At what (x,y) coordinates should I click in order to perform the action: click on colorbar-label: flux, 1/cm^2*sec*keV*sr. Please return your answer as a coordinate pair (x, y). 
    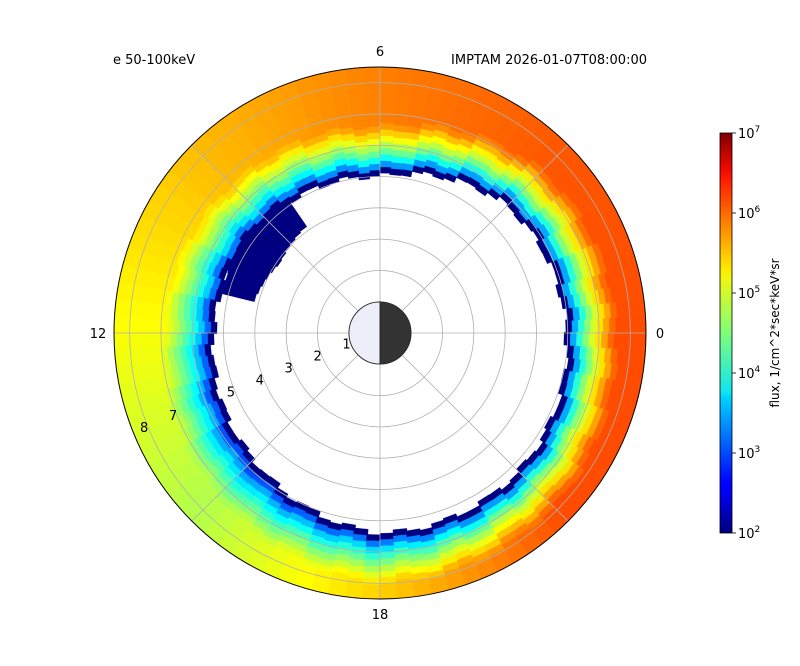
    Looking at the image, I should click on (775, 332).